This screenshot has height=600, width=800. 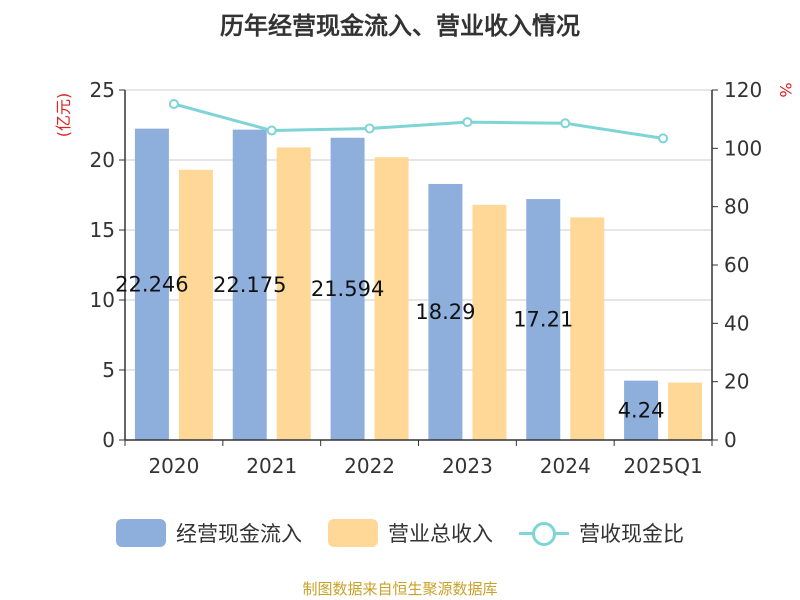 I want to click on legend-label-revenue: 营业总收入, so click(x=440, y=534).